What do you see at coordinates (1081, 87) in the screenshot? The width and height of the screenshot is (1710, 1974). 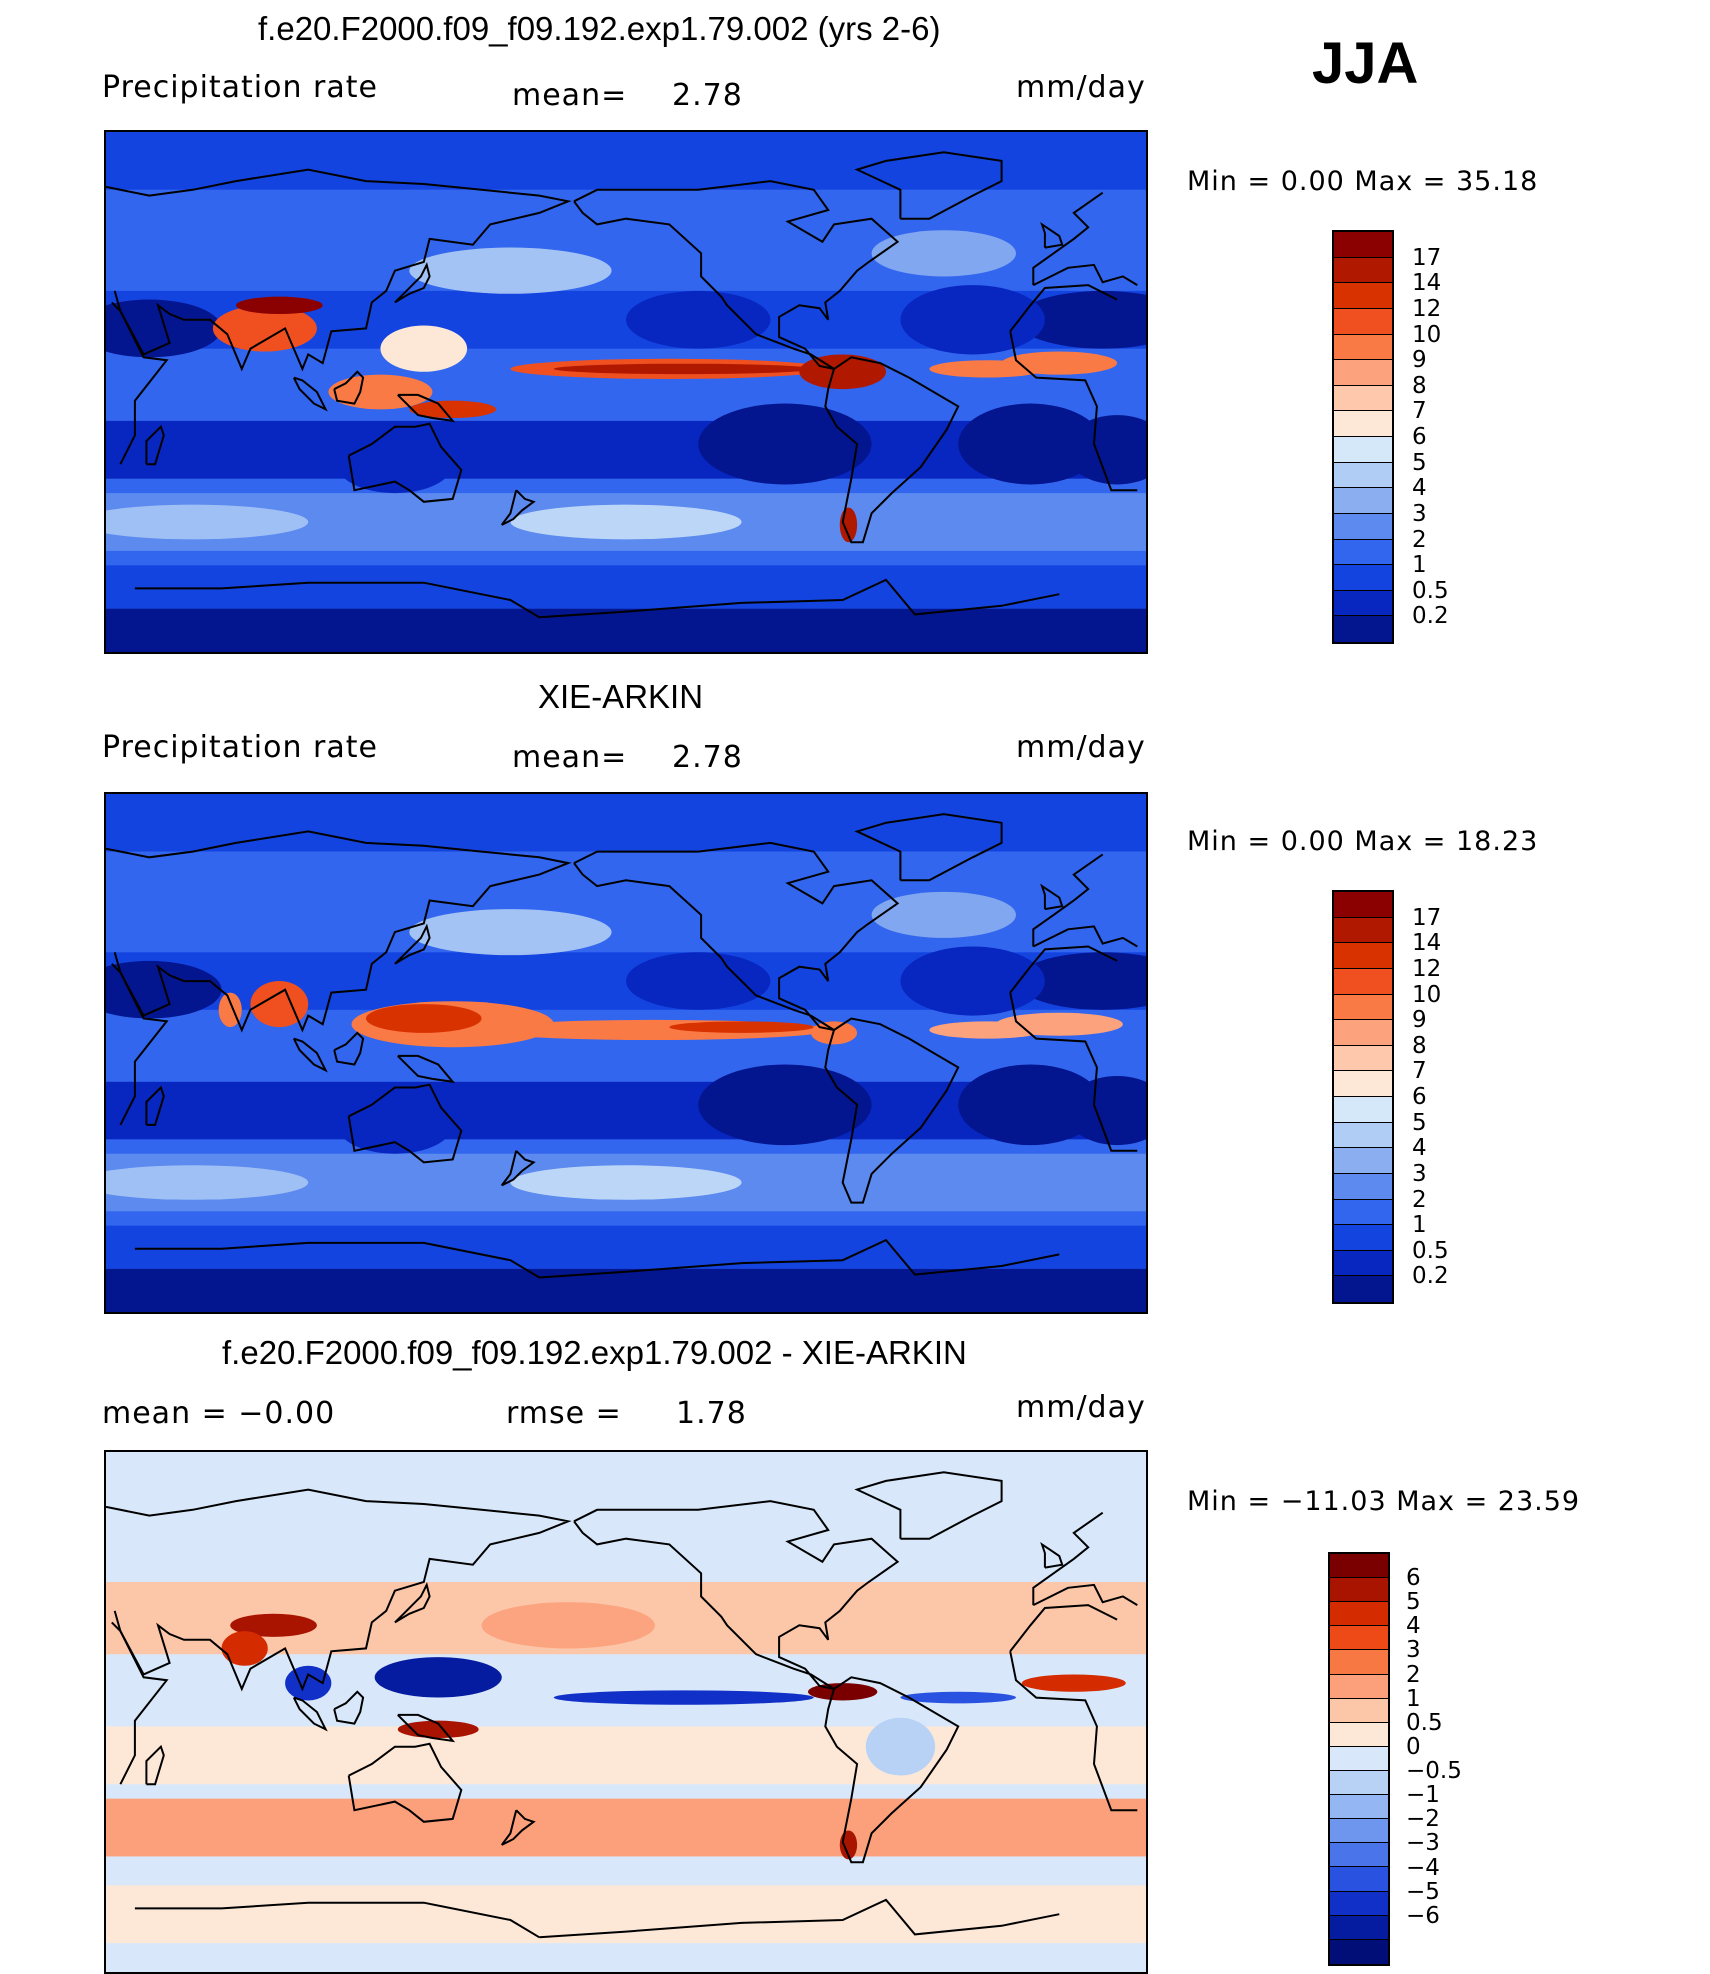 I see `panel1-units-label: mm/day` at bounding box center [1081, 87].